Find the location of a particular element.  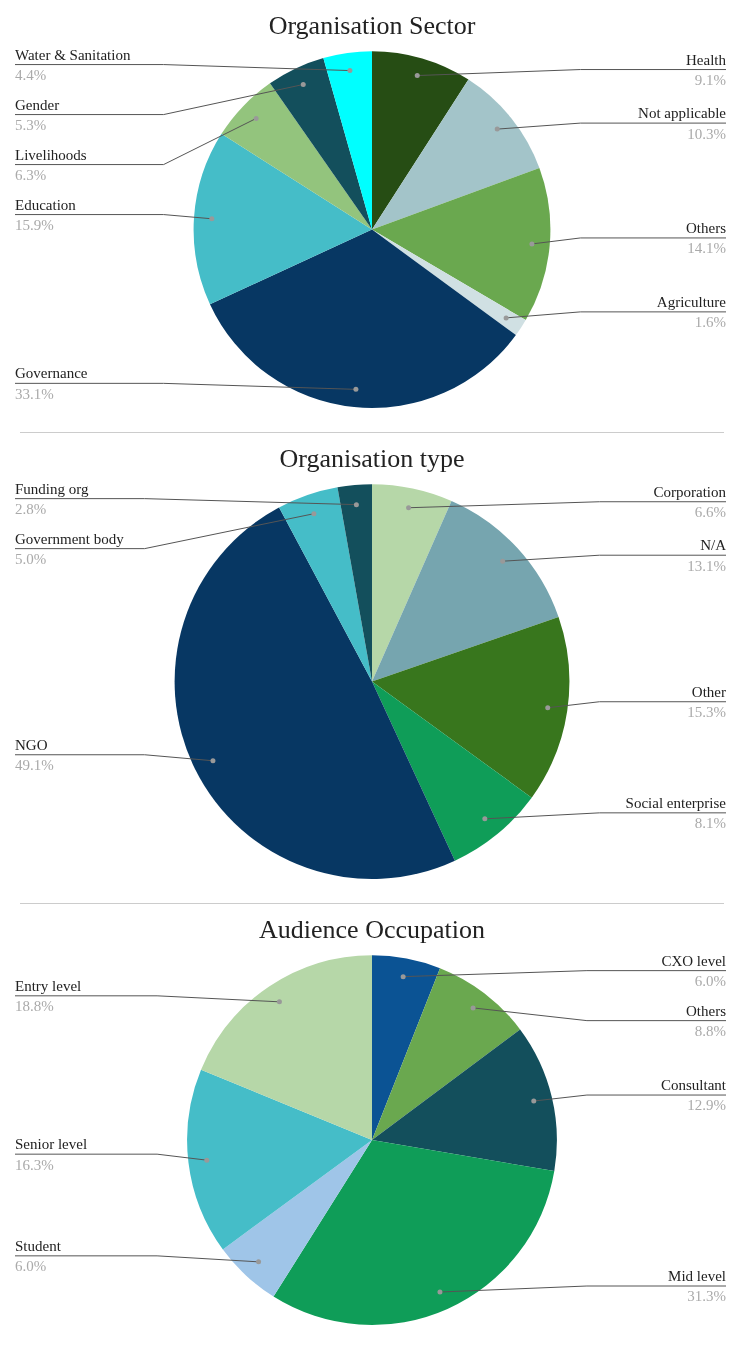

slice-label: Other is located at coordinates (708, 691).